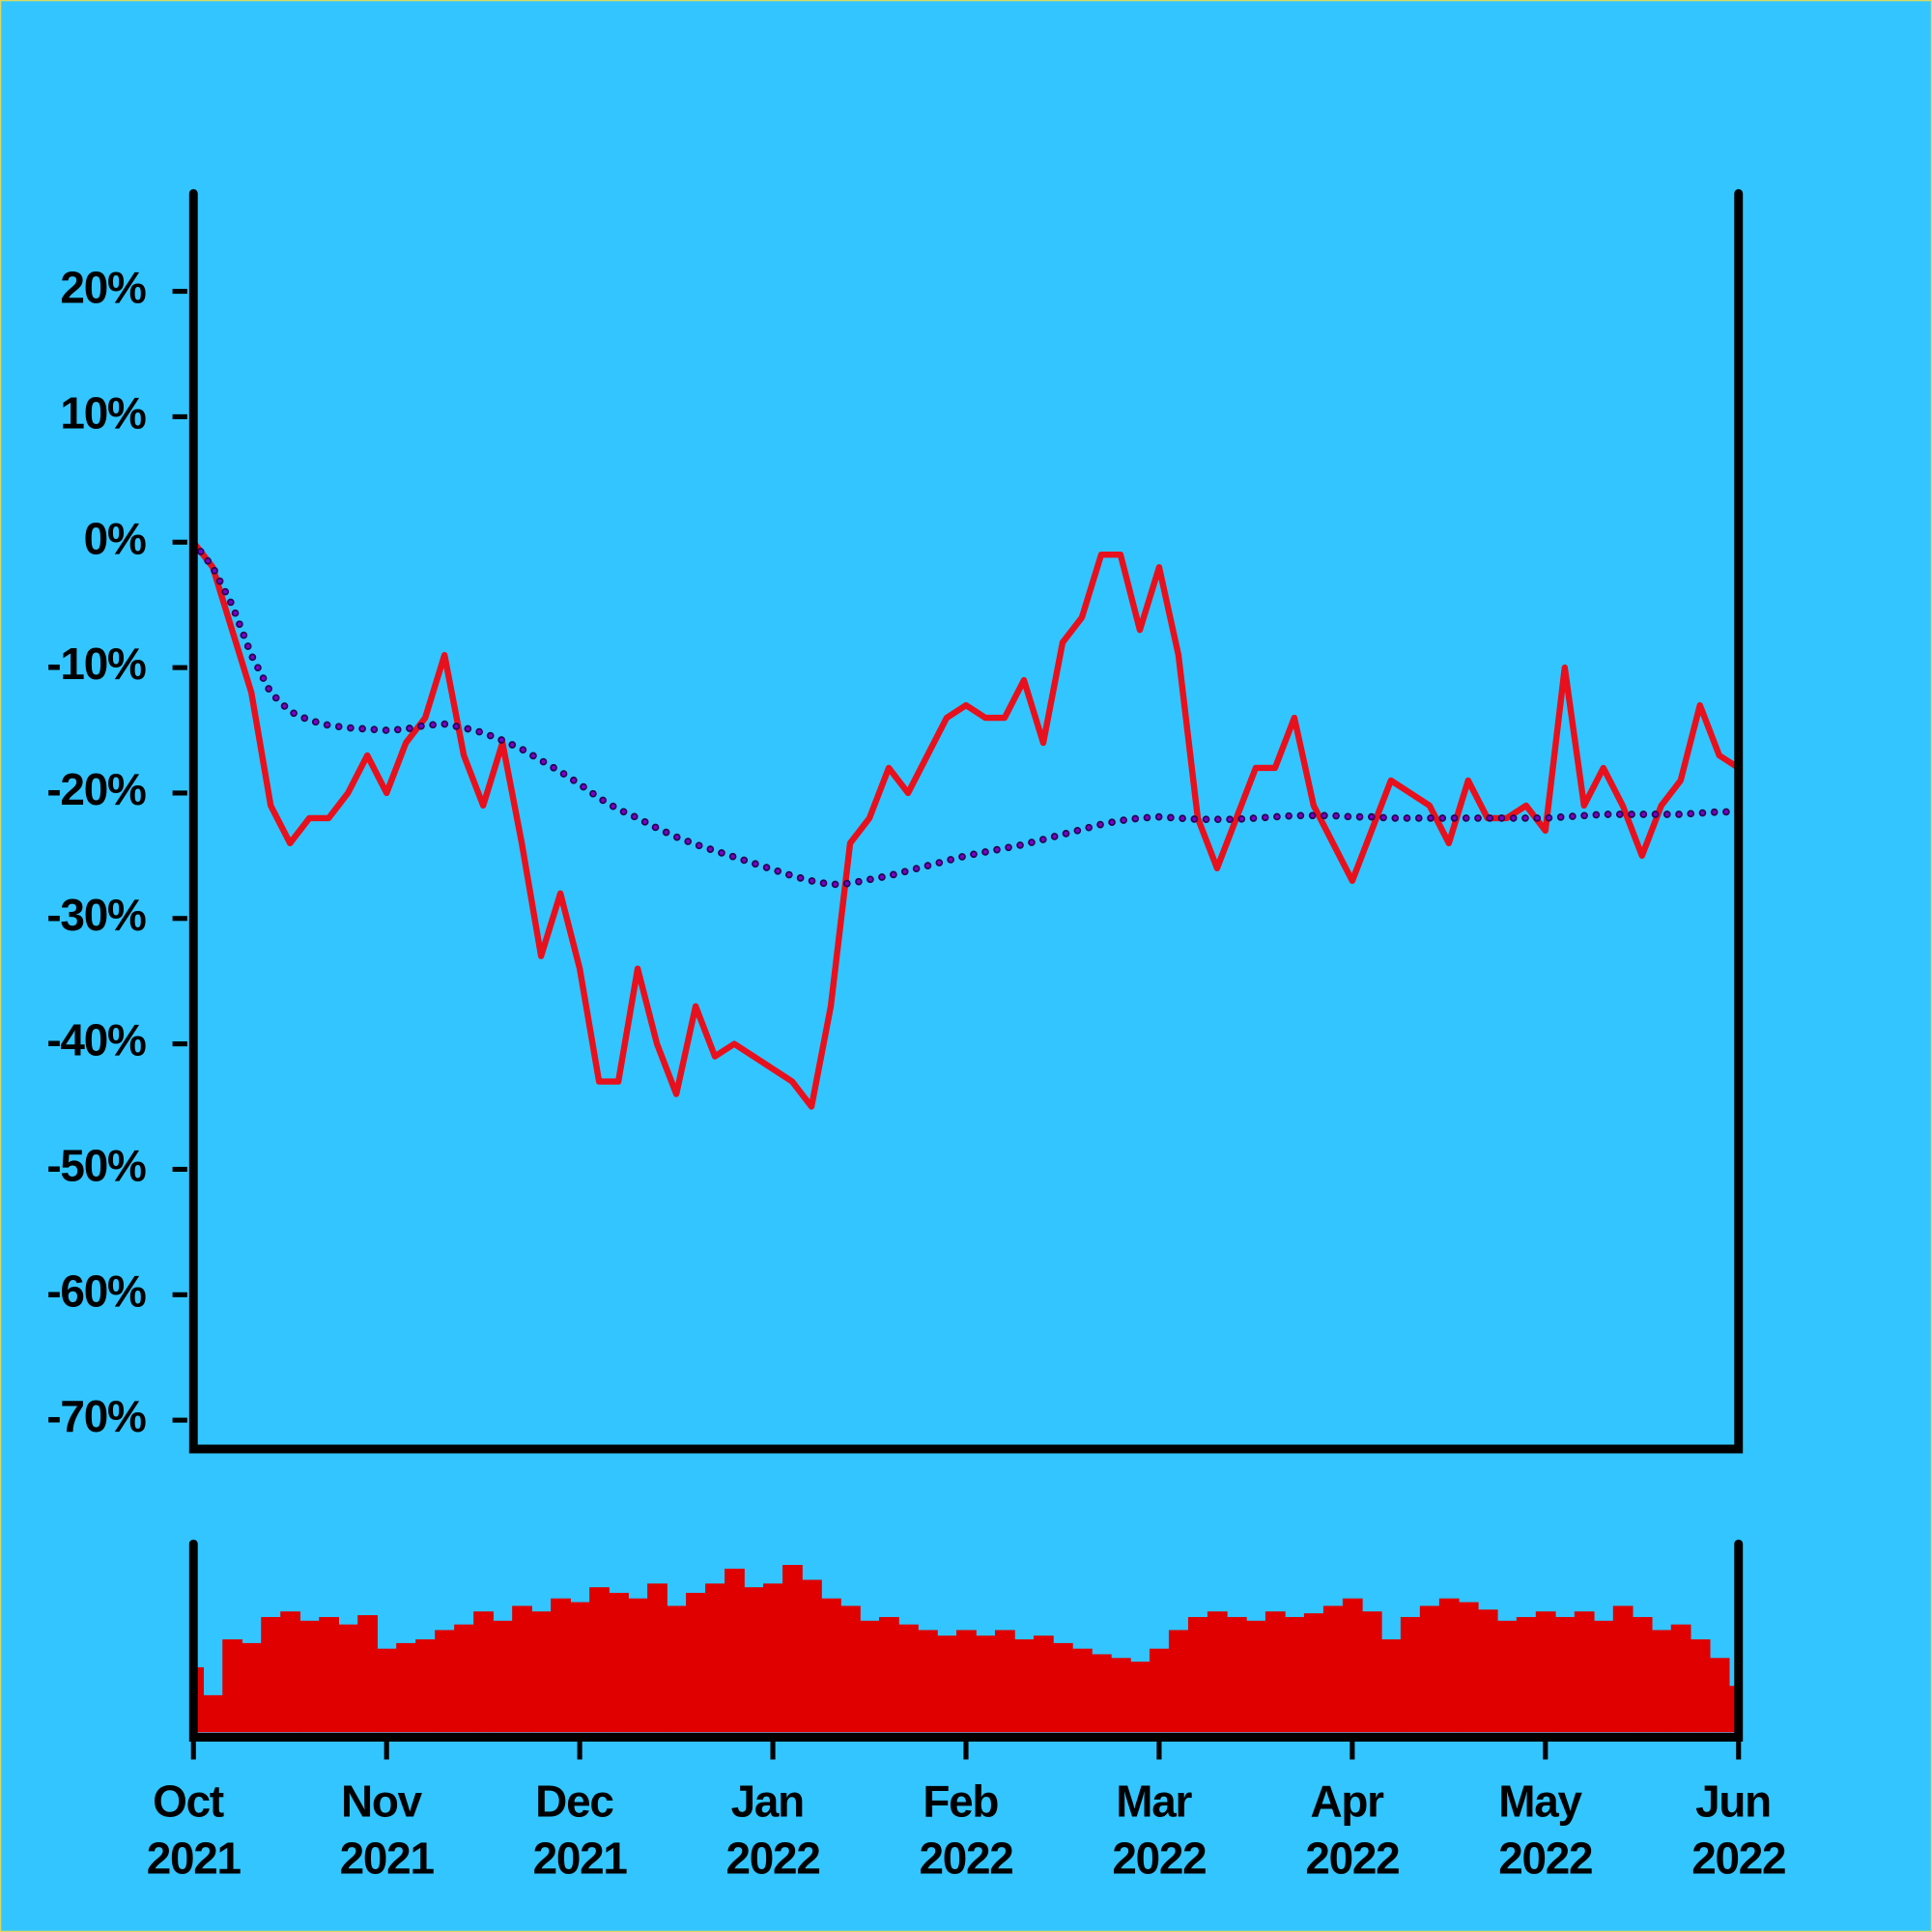 The height and width of the screenshot is (1932, 1932). What do you see at coordinates (1738, 1830) in the screenshot?
I see `x-tick-label: Jun 2022` at bounding box center [1738, 1830].